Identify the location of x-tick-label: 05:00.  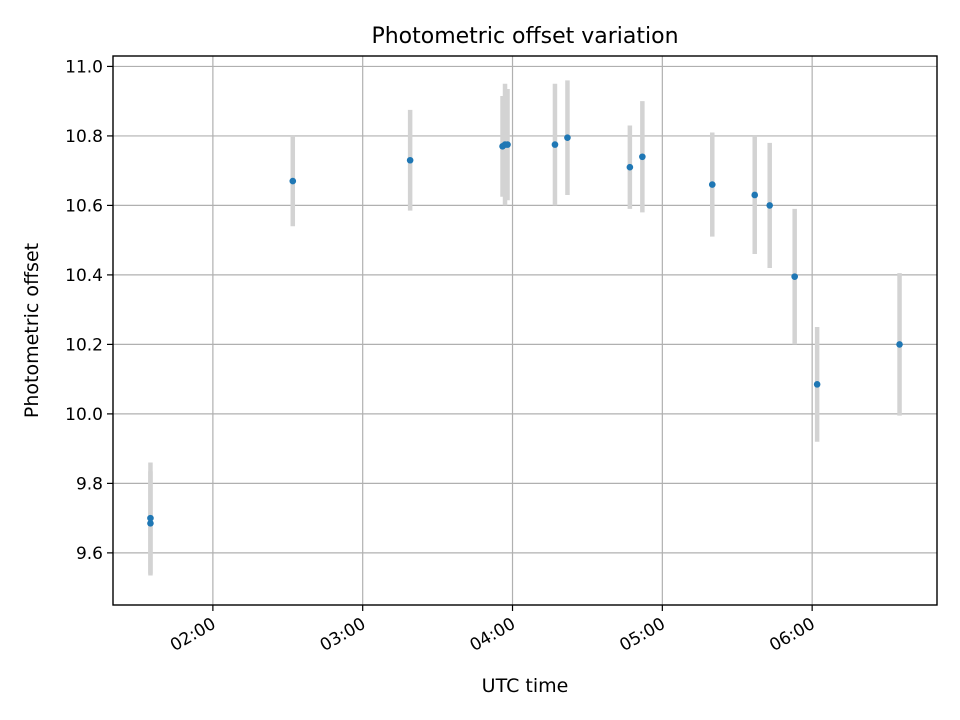
(642, 635).